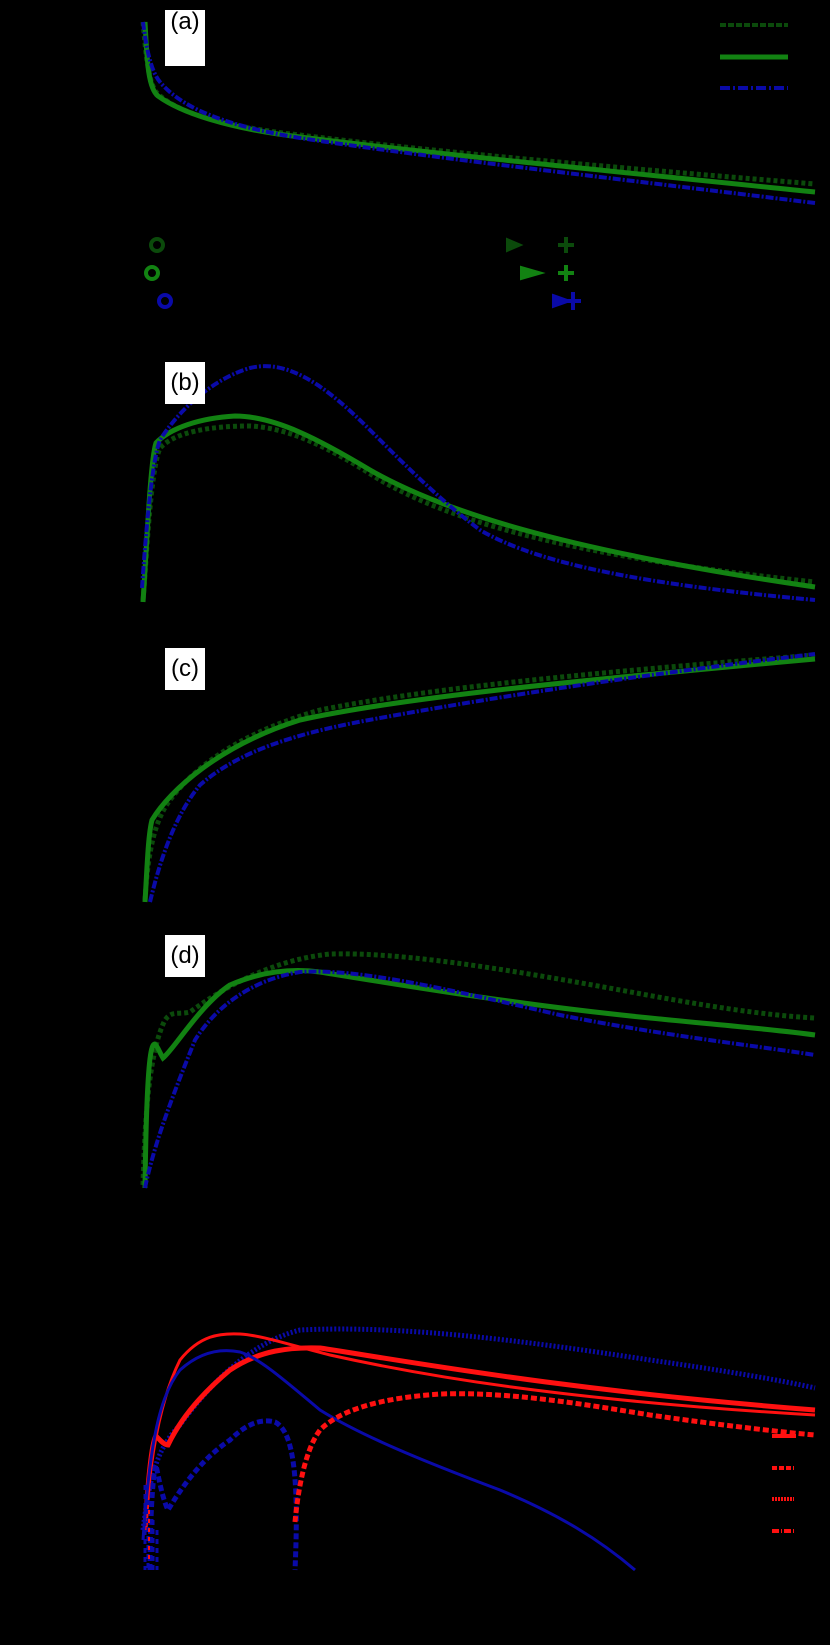 Image resolution: width=830 pixels, height=1645 pixels. Describe the element at coordinates (185, 669) in the screenshot. I see `panel-label-c: (c)` at that location.